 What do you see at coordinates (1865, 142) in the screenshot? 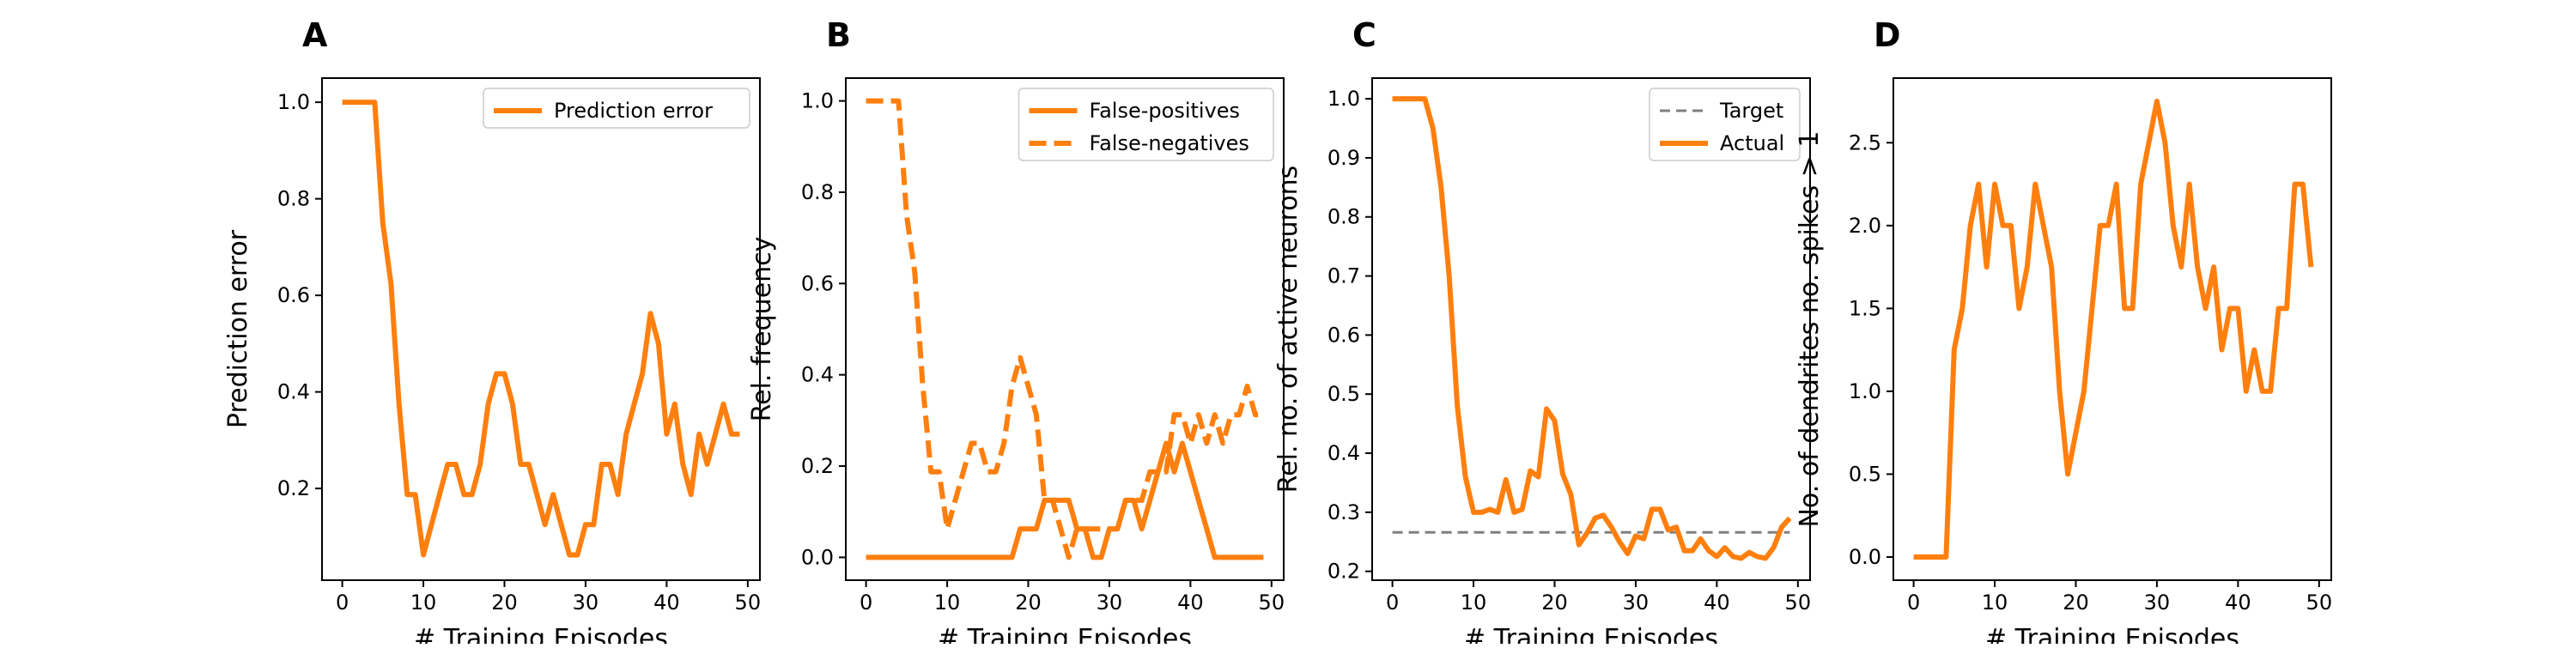
I see `y-tick-label: 2.5` at bounding box center [1865, 142].